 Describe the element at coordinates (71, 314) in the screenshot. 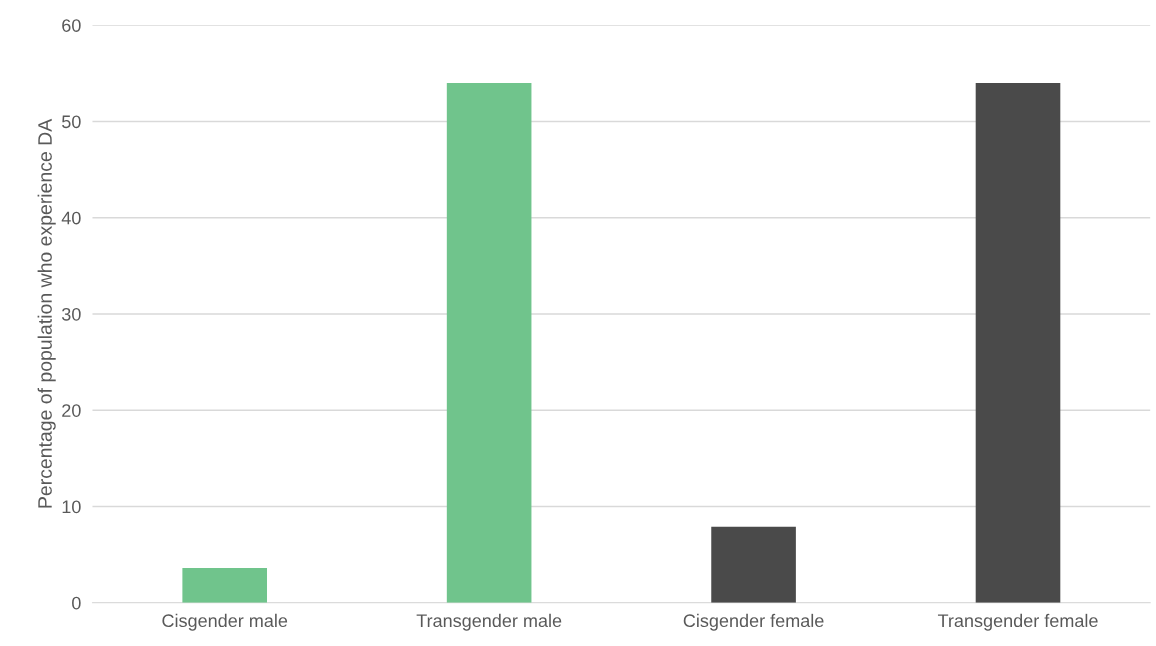

I see `y-tick-label: 30` at that location.